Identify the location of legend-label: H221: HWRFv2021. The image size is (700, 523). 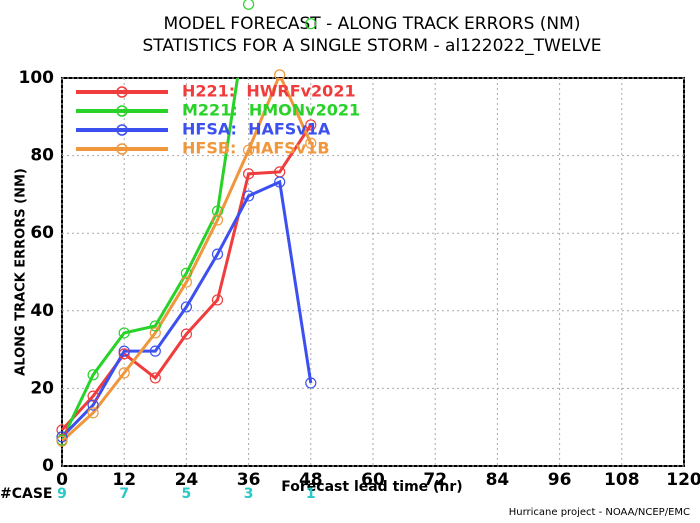
(269, 91).